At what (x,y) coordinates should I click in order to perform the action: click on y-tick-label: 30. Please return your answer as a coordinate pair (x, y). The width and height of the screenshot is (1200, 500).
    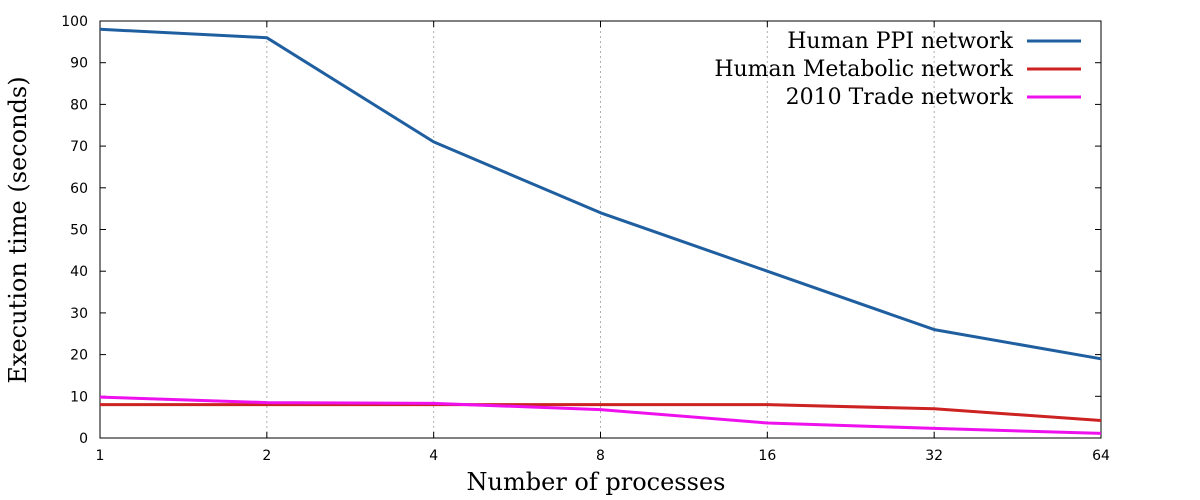
    Looking at the image, I should click on (79, 314).